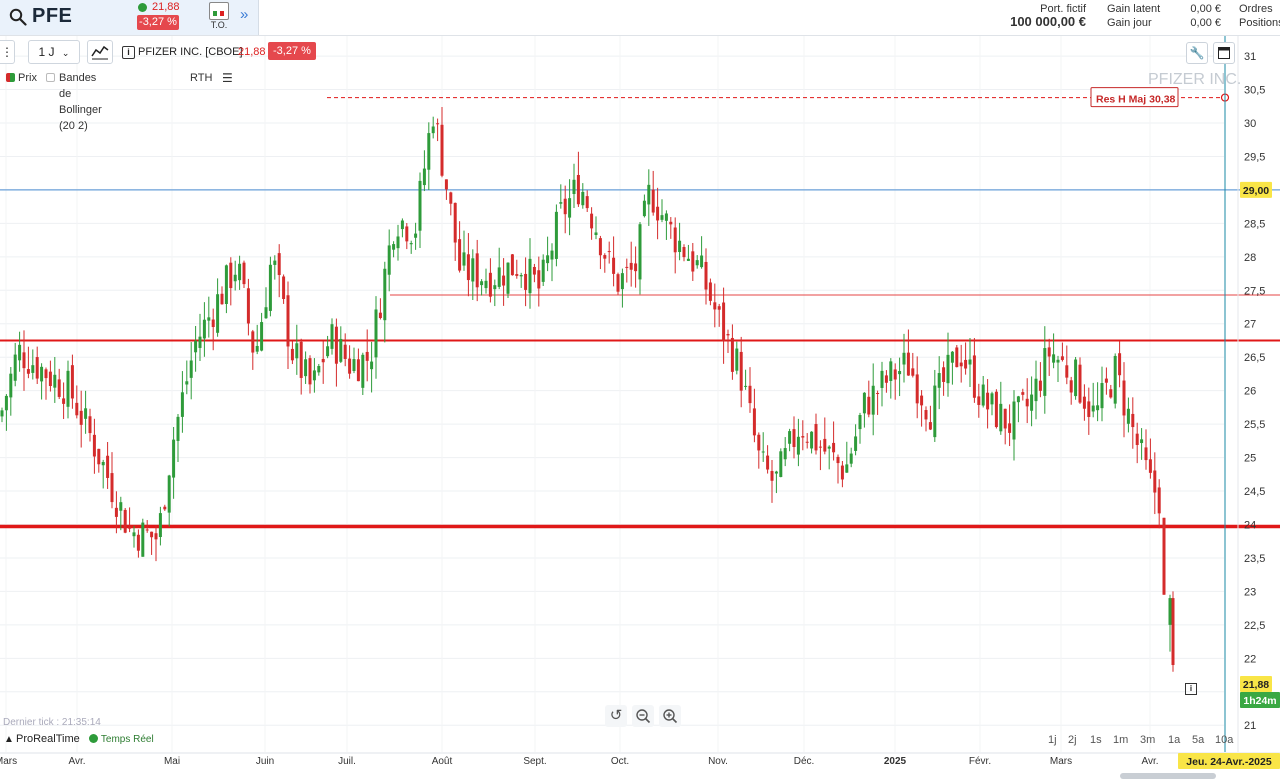  What do you see at coordinates (219, 17) in the screenshot?
I see `to-button: T.O.` at bounding box center [219, 17].